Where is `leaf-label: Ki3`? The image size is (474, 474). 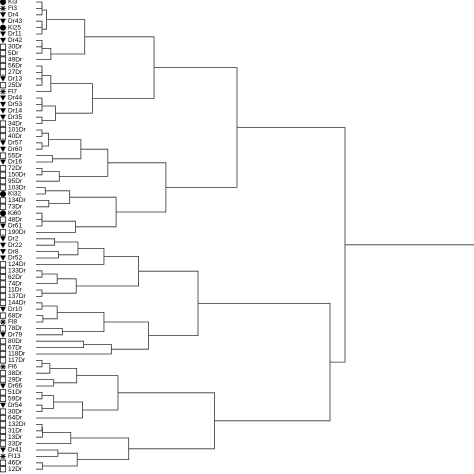 leaf-label: Ki3 is located at coordinates (13, 3).